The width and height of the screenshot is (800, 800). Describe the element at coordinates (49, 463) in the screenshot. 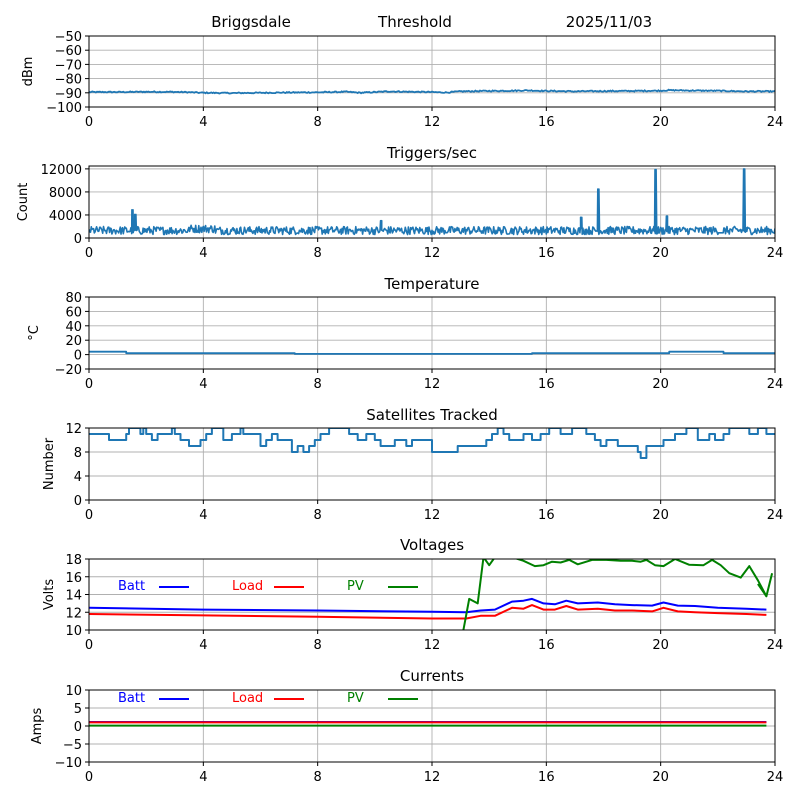

I see `y-axis-label: Number` at that location.